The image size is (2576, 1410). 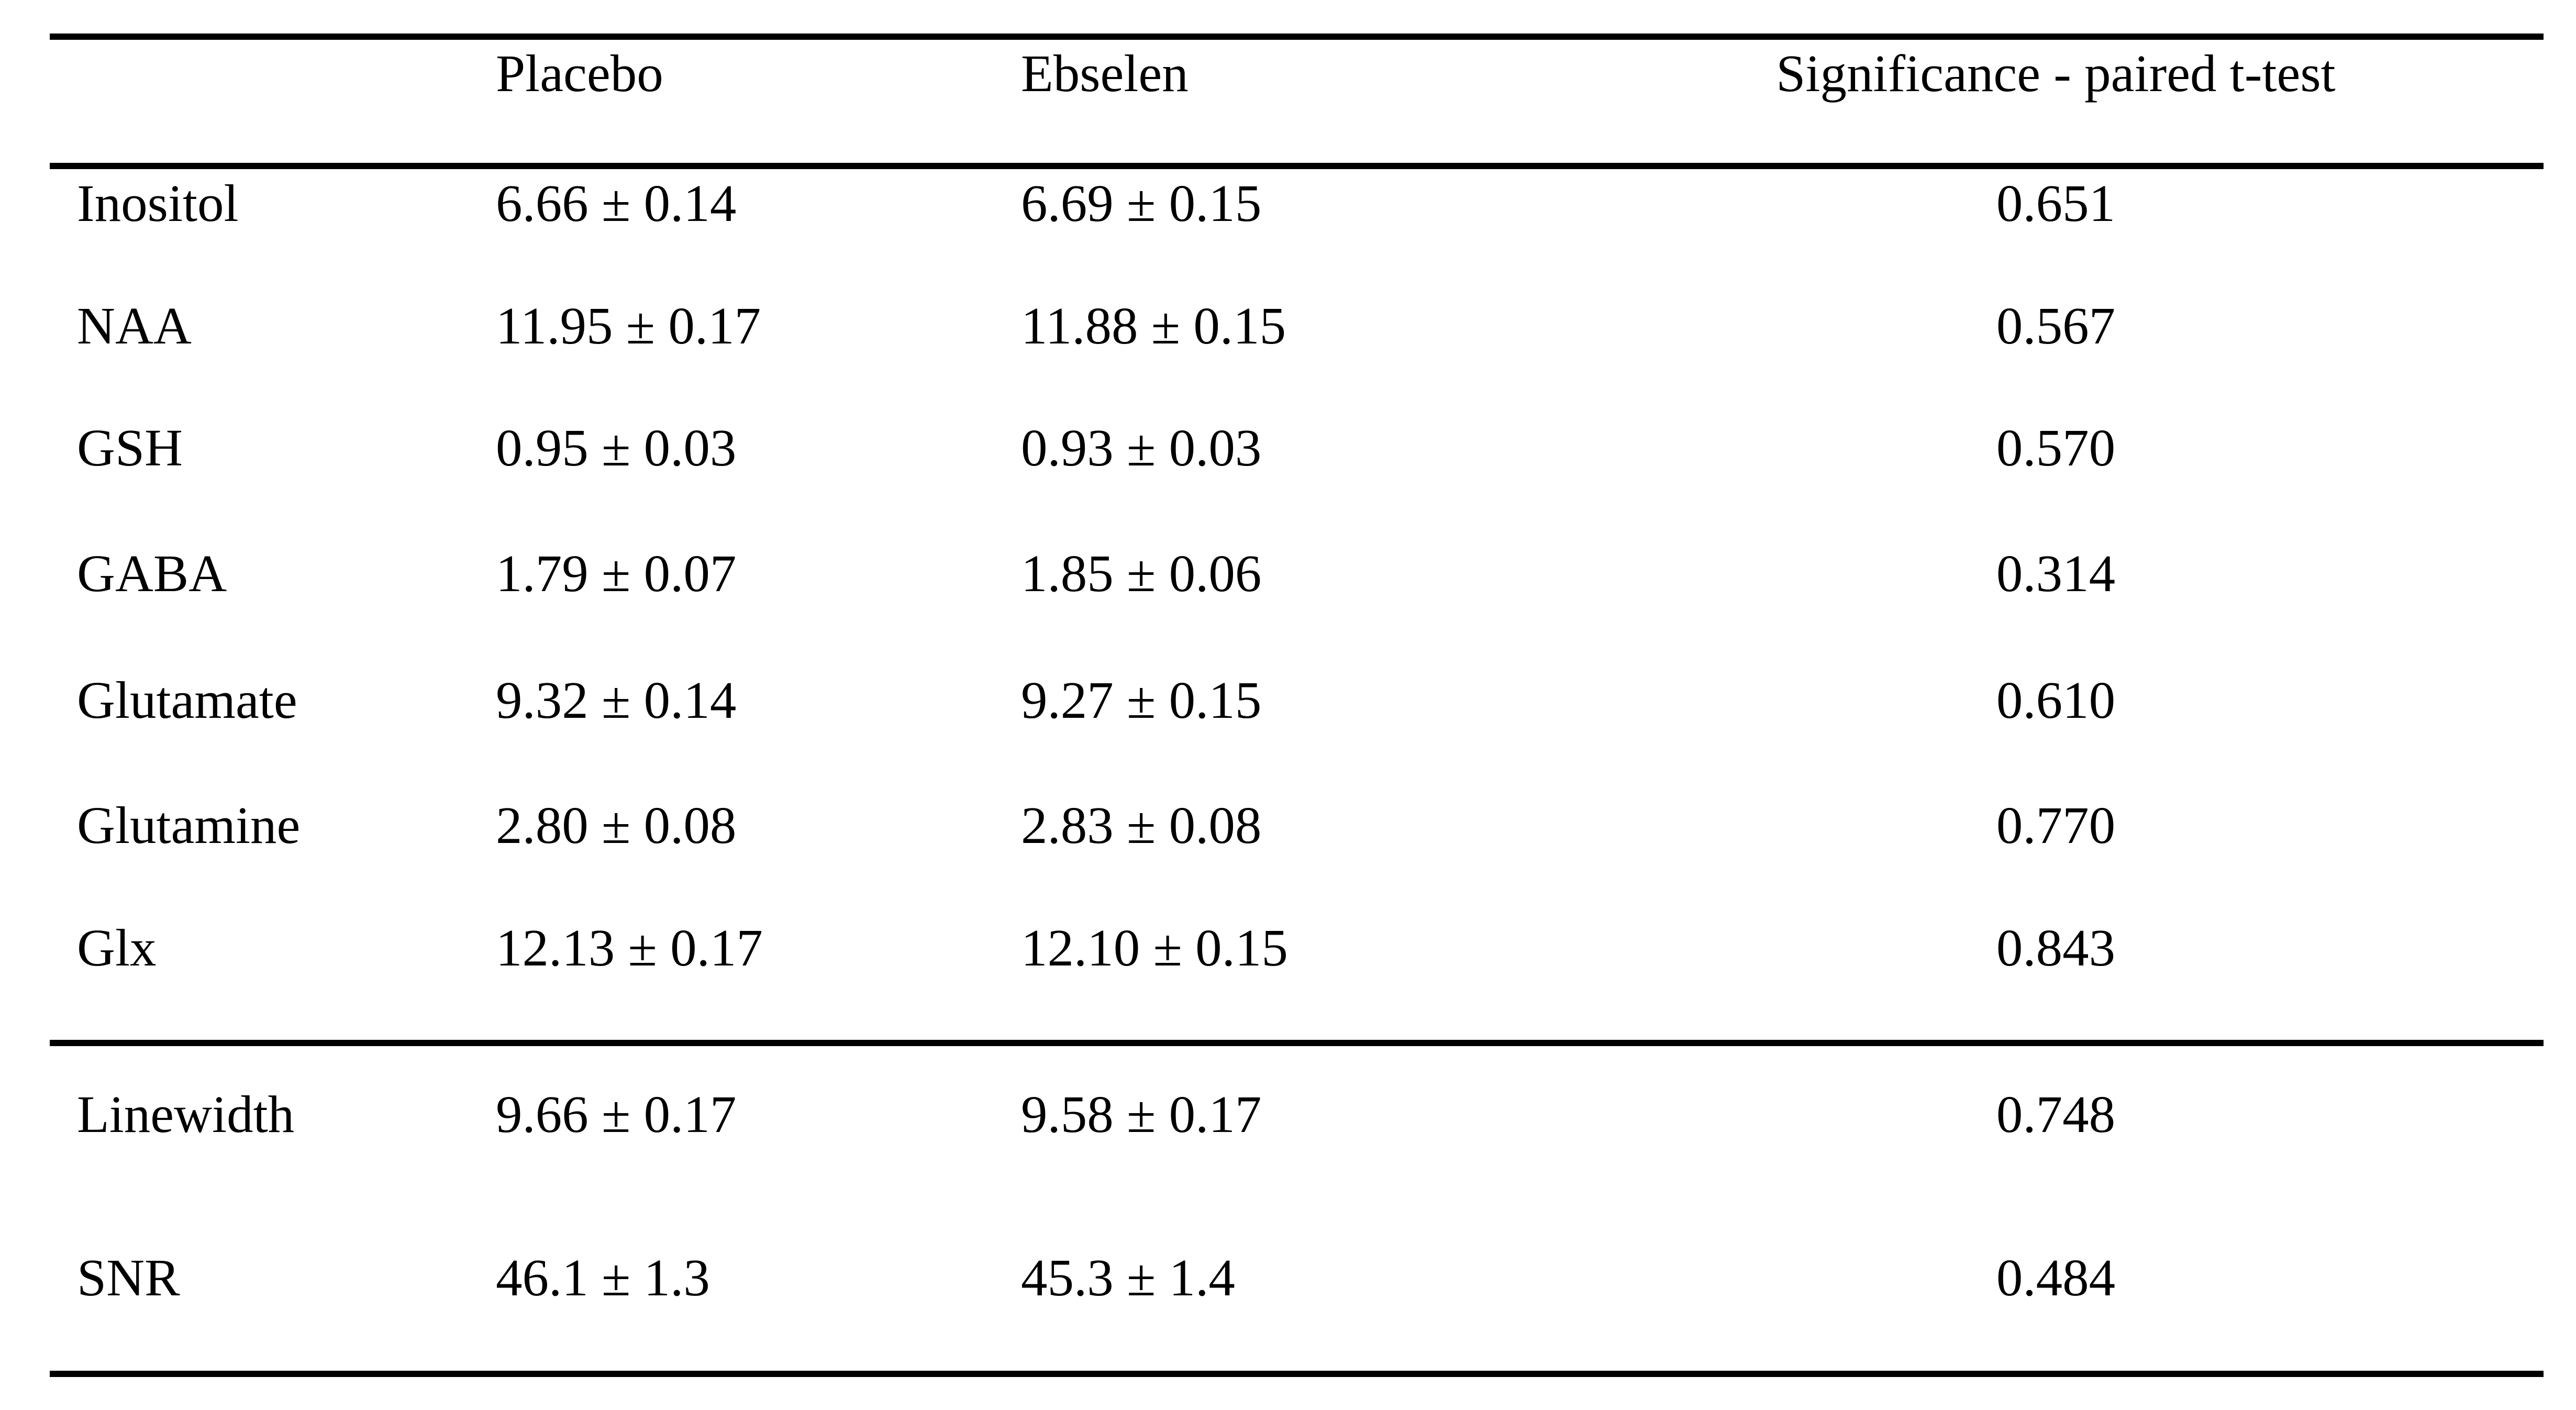 What do you see at coordinates (1297, 1374) in the screenshot?
I see `table-bottom-rule` at bounding box center [1297, 1374].